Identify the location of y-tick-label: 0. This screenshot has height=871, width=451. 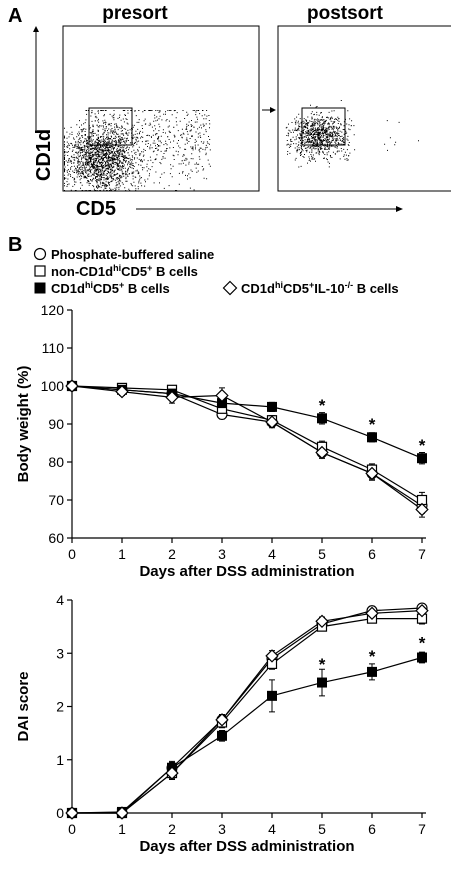
(60, 813).